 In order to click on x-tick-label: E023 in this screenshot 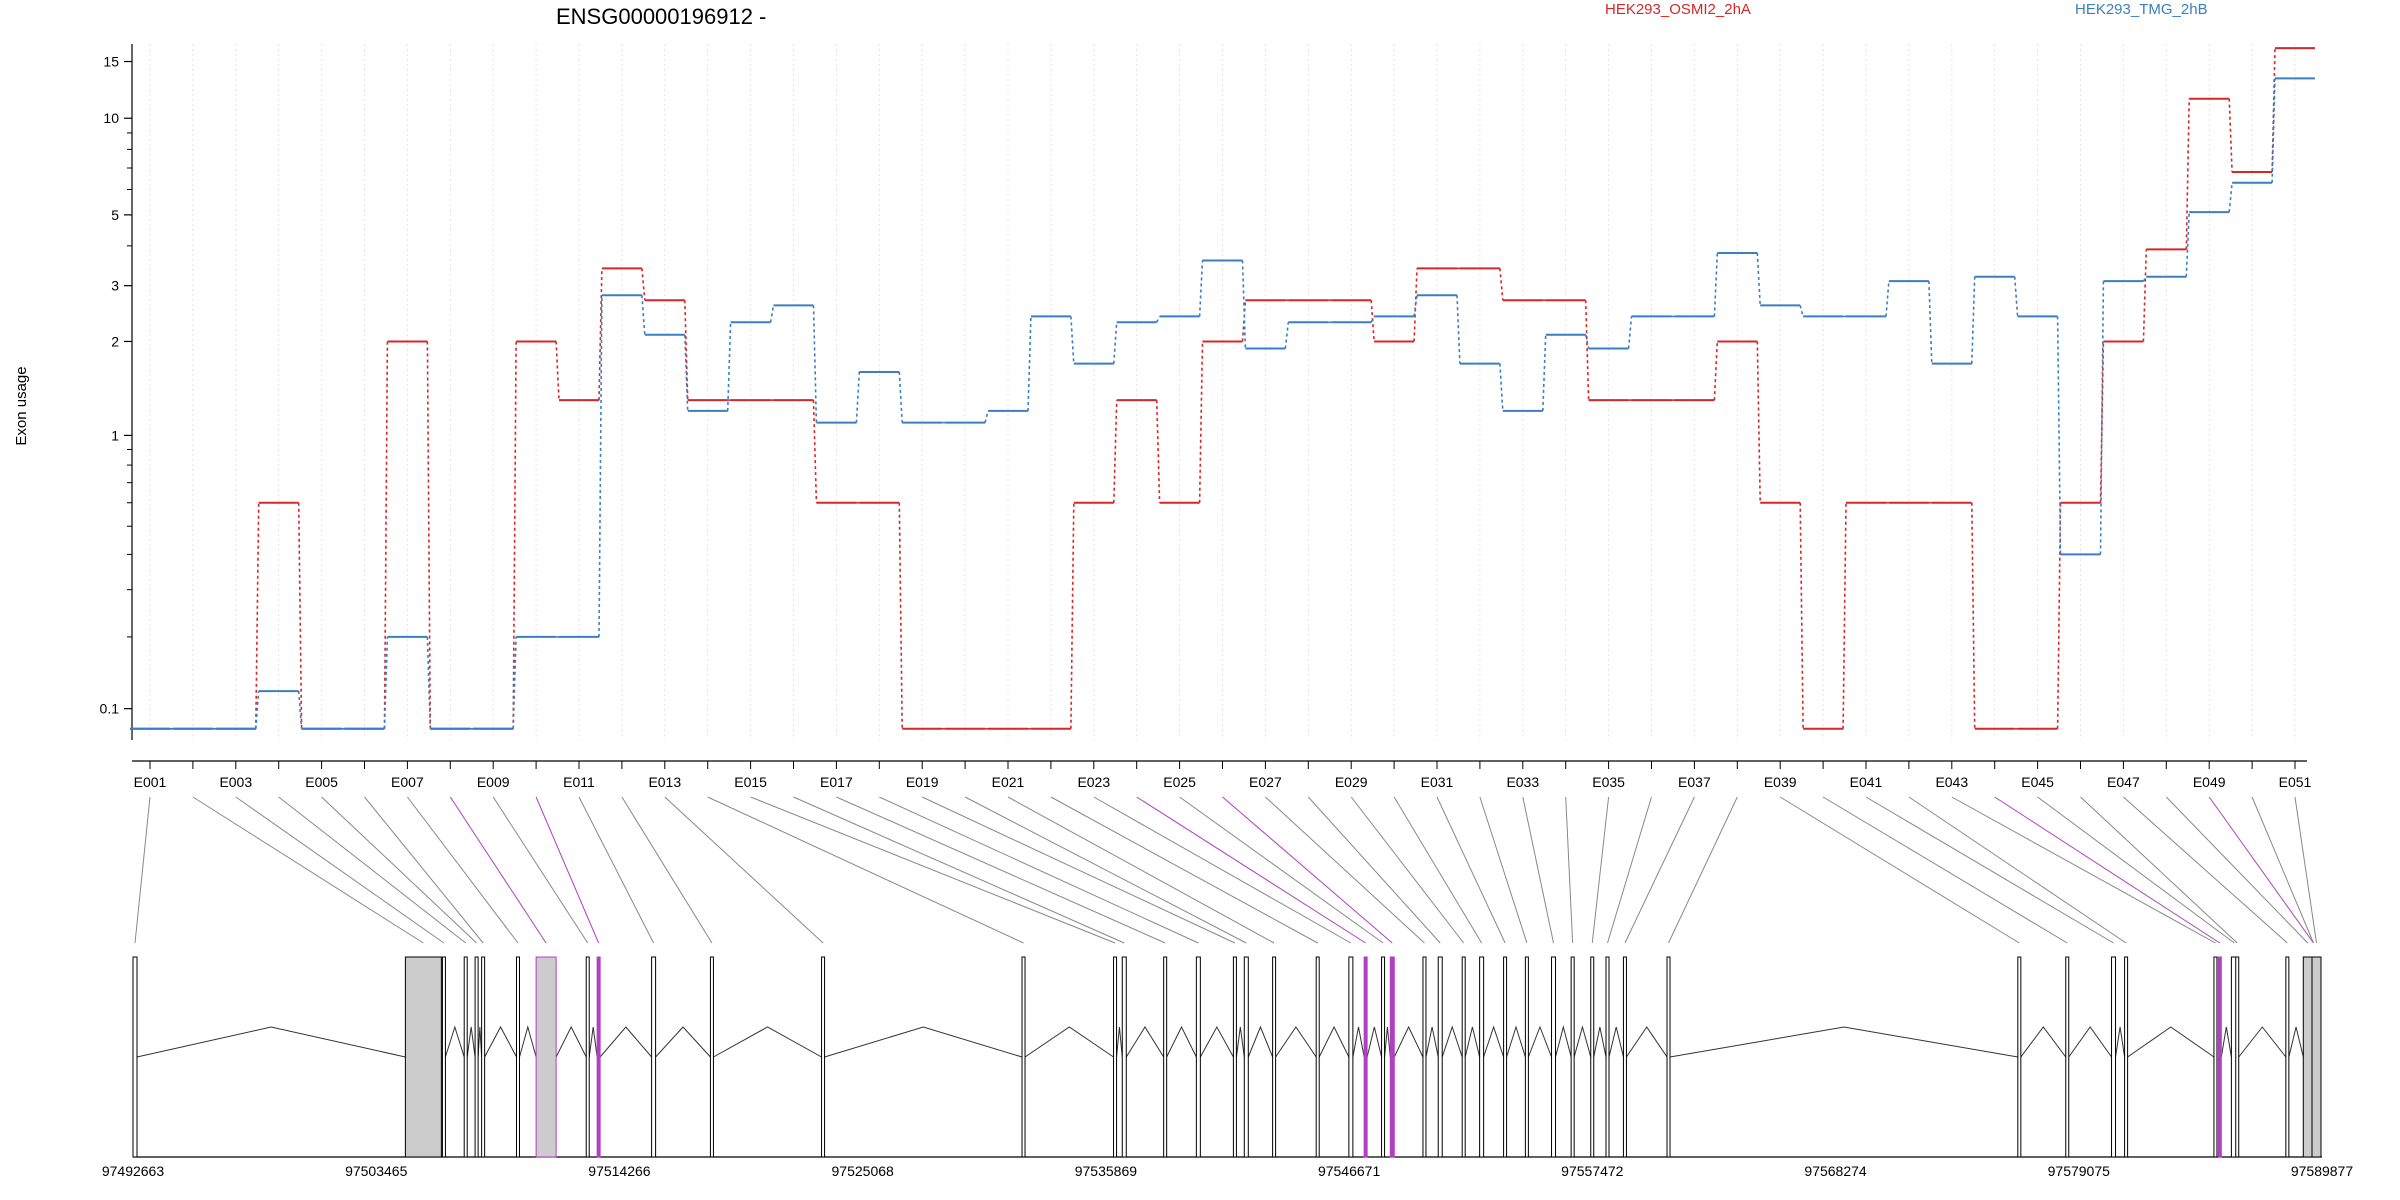, I will do `click(1093, 782)`.